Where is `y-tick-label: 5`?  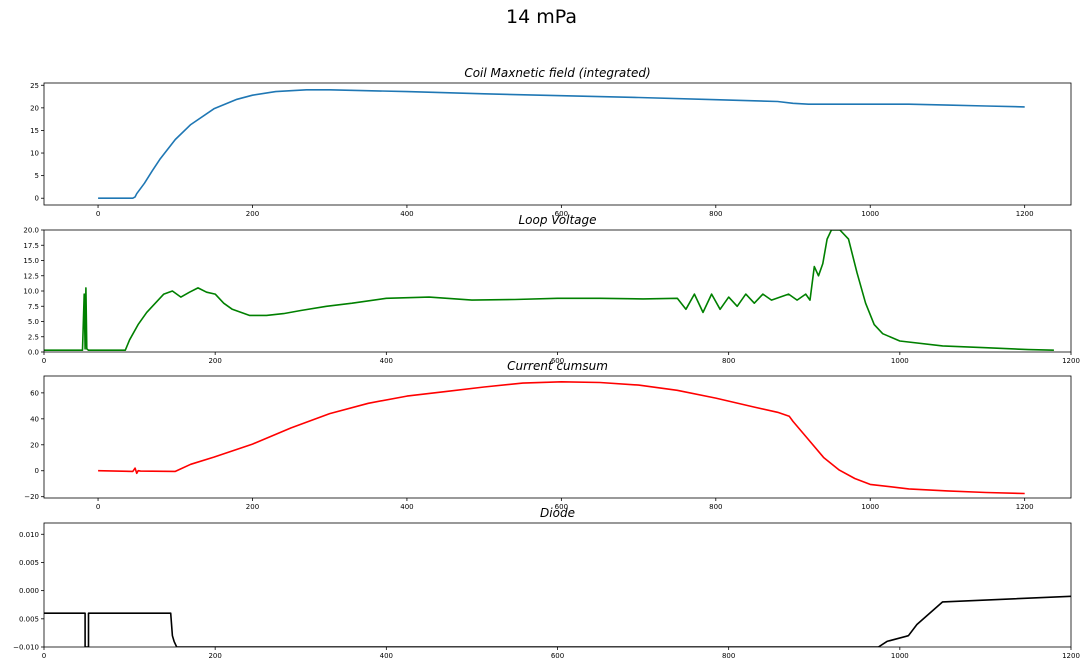 y-tick-label: 5 is located at coordinates (37, 176).